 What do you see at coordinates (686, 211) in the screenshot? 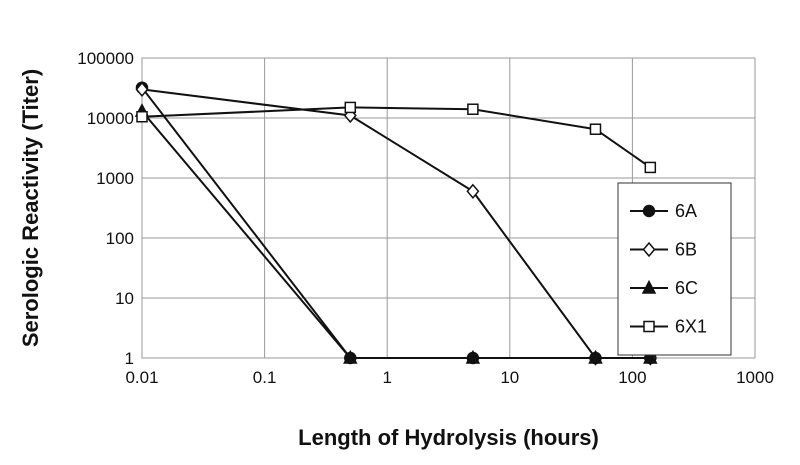
I see `legend-label: 6A` at bounding box center [686, 211].